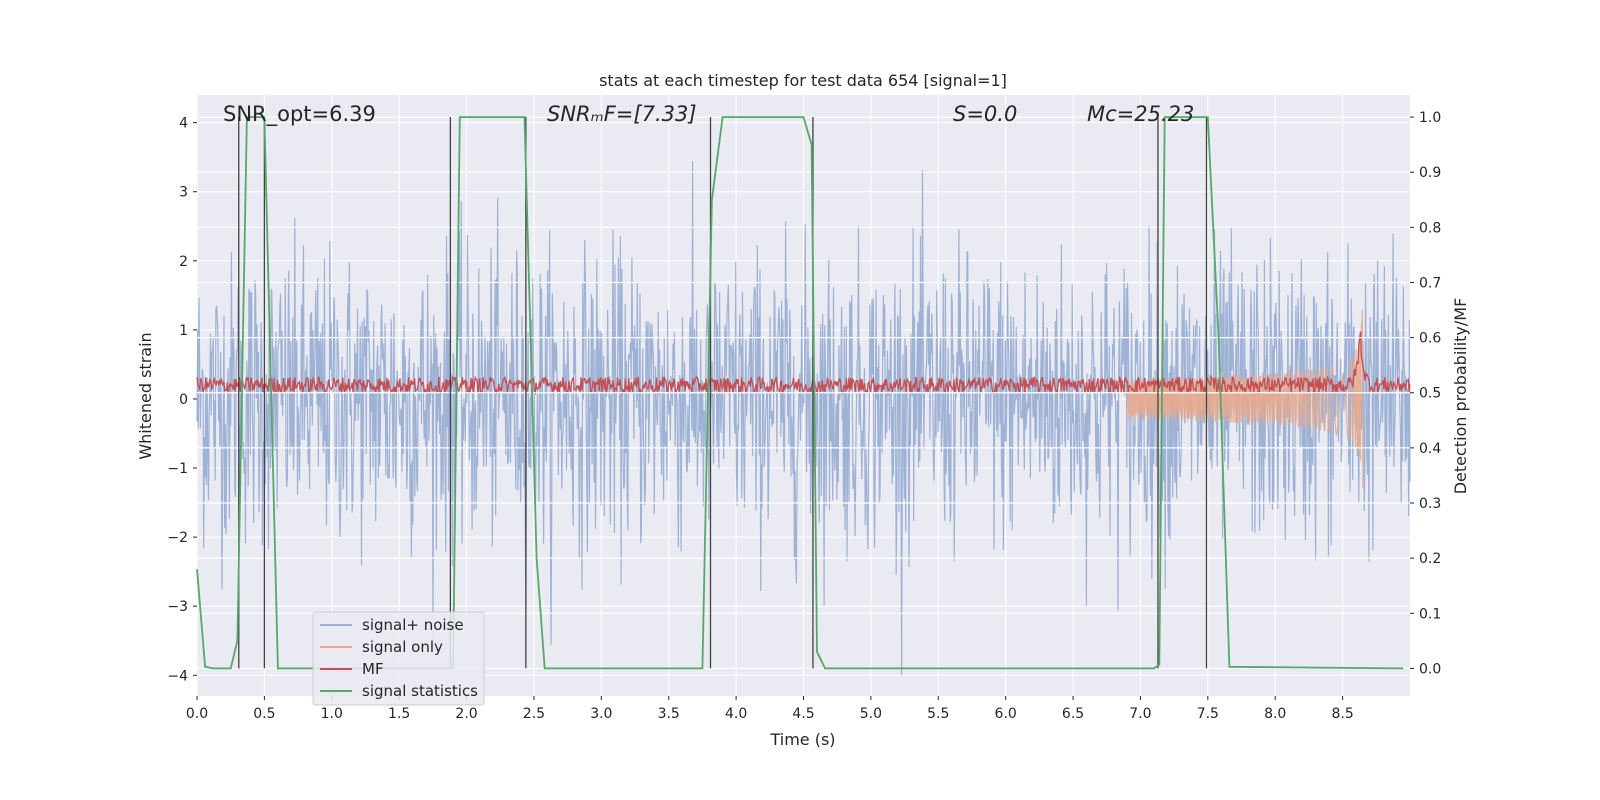 Image resolution: width=1600 pixels, height=800 pixels. I want to click on y-tick-label: 2, so click(183, 262).